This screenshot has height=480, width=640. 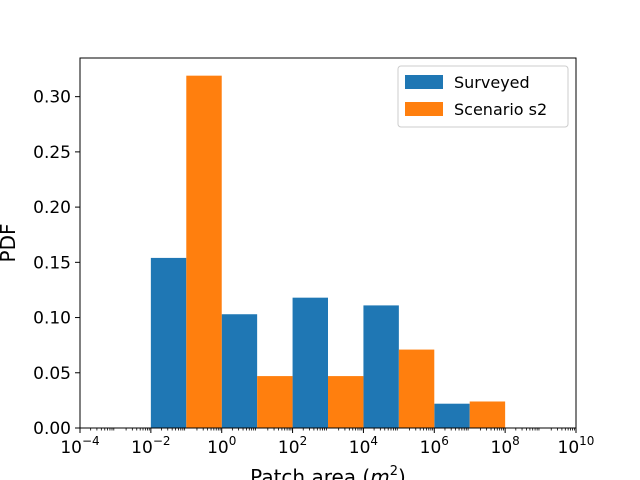 I want to click on x-axis-label: Patch area (m2), so click(x=328, y=472).